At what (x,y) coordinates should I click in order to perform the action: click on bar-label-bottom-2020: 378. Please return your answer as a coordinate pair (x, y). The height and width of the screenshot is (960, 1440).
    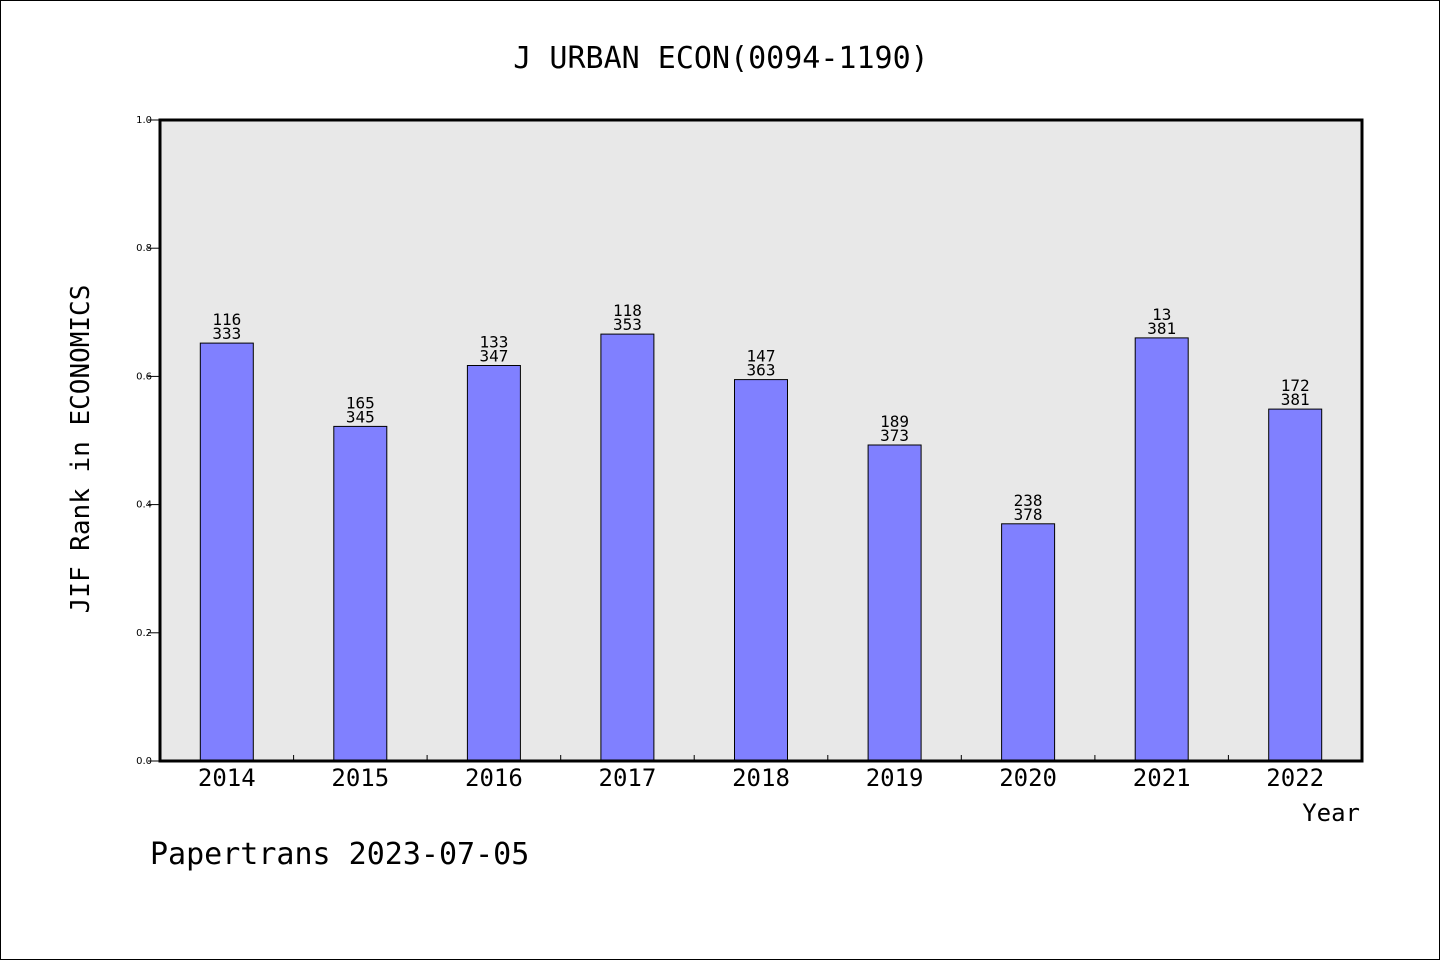
    Looking at the image, I should click on (1028, 514).